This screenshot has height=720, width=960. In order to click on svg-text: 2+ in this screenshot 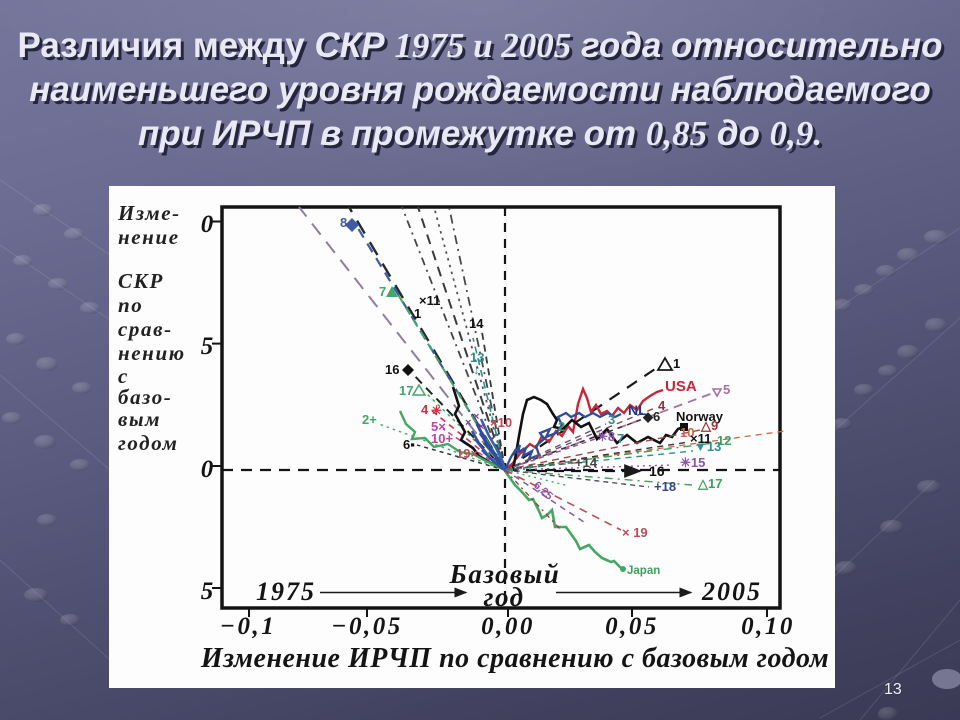, I will do `click(369, 419)`.